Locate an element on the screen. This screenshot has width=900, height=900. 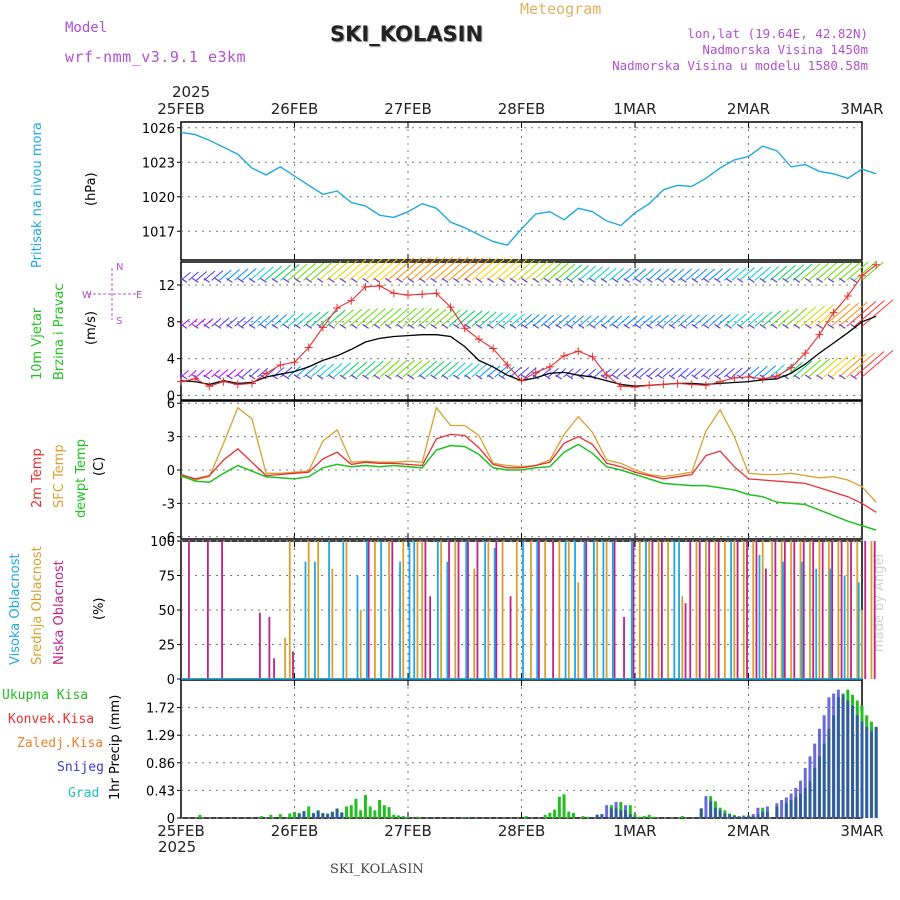
y-tick-label: 0.86 is located at coordinates (160, 764).